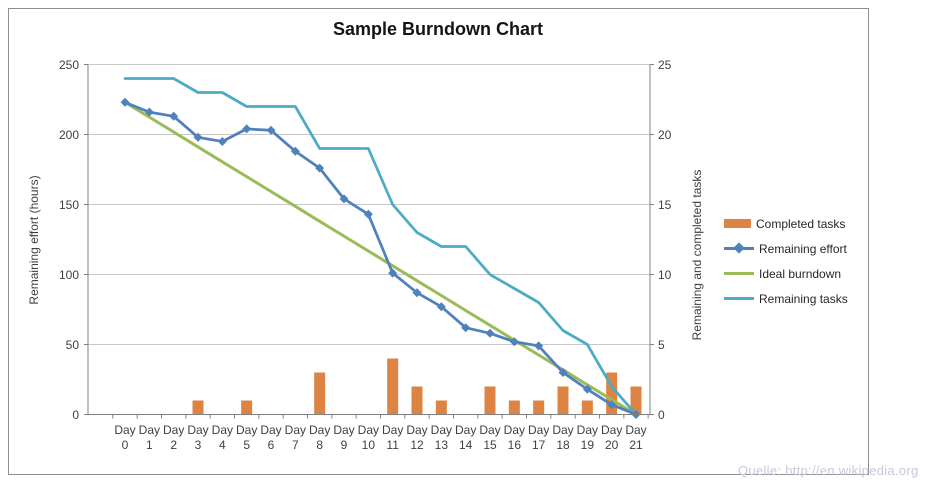 This screenshot has height=492, width=926. What do you see at coordinates (515, 445) in the screenshot?
I see `x-axis-tick-label: 16` at bounding box center [515, 445].